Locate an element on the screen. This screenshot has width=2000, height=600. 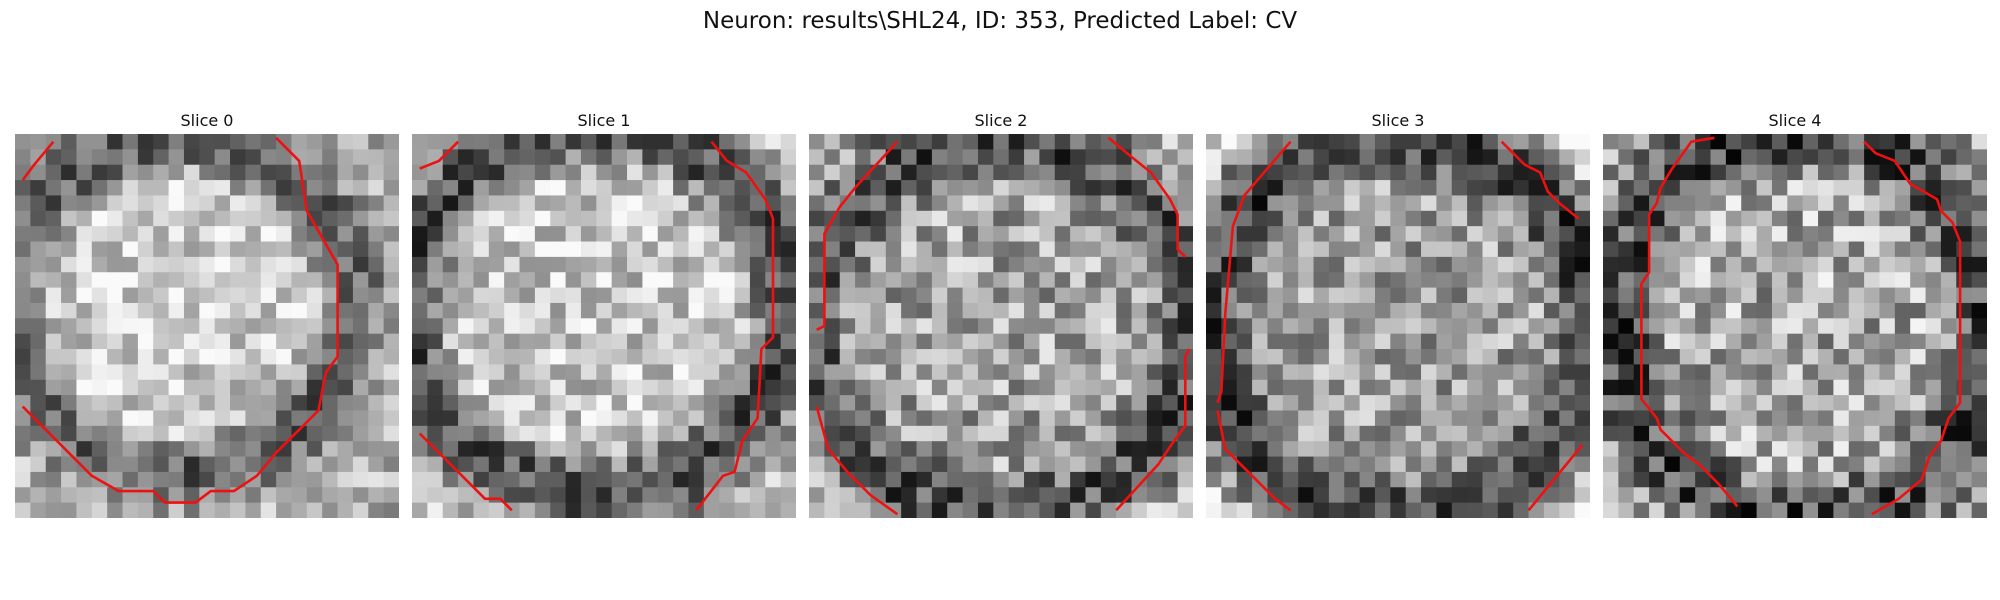
slice-title-3: Slice 3 is located at coordinates (1398, 120).